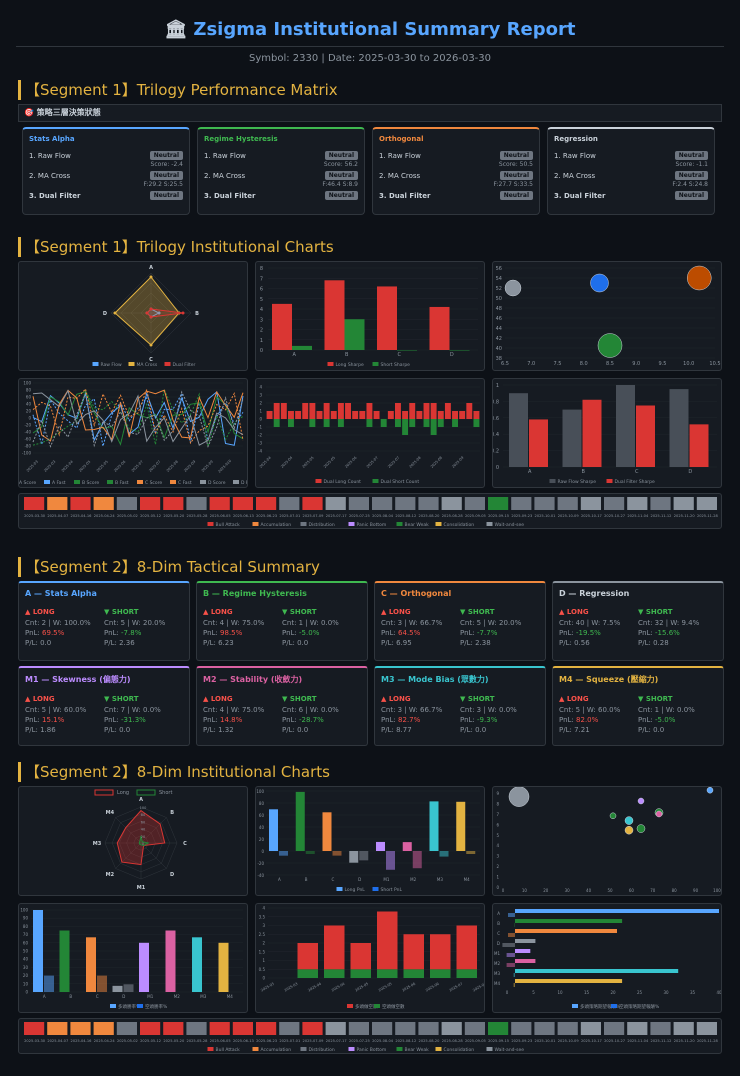  I want to click on strip-legend-label: Panic Bottom, so click(372, 525).